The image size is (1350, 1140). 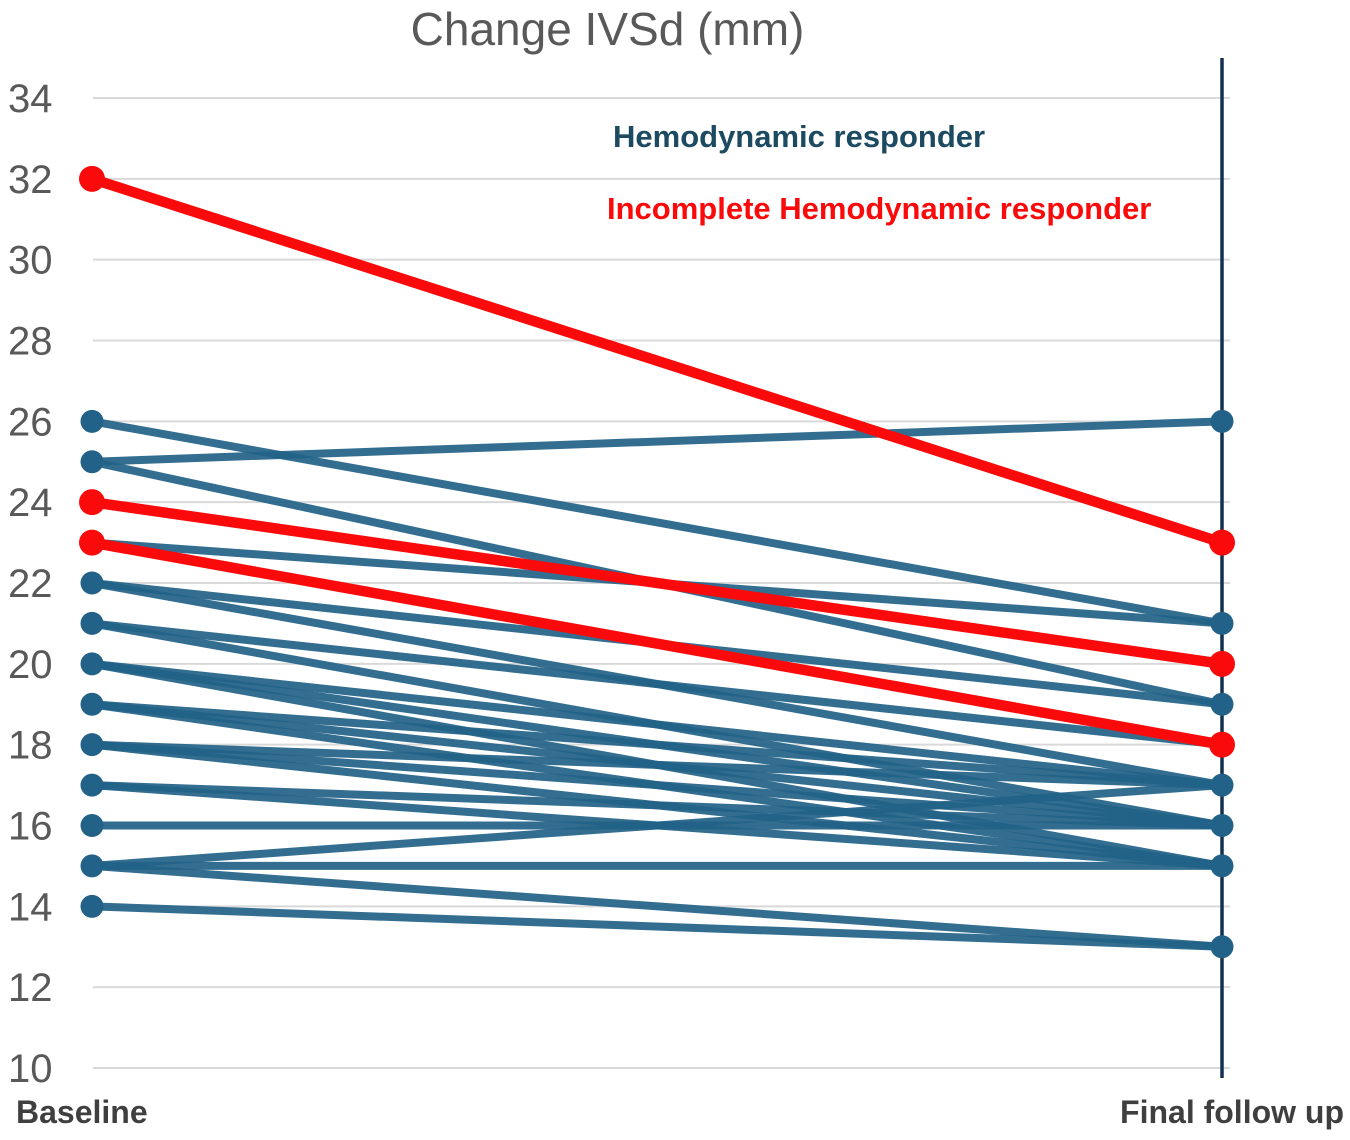 What do you see at coordinates (30, 746) in the screenshot?
I see `y-tick-label: 18` at bounding box center [30, 746].